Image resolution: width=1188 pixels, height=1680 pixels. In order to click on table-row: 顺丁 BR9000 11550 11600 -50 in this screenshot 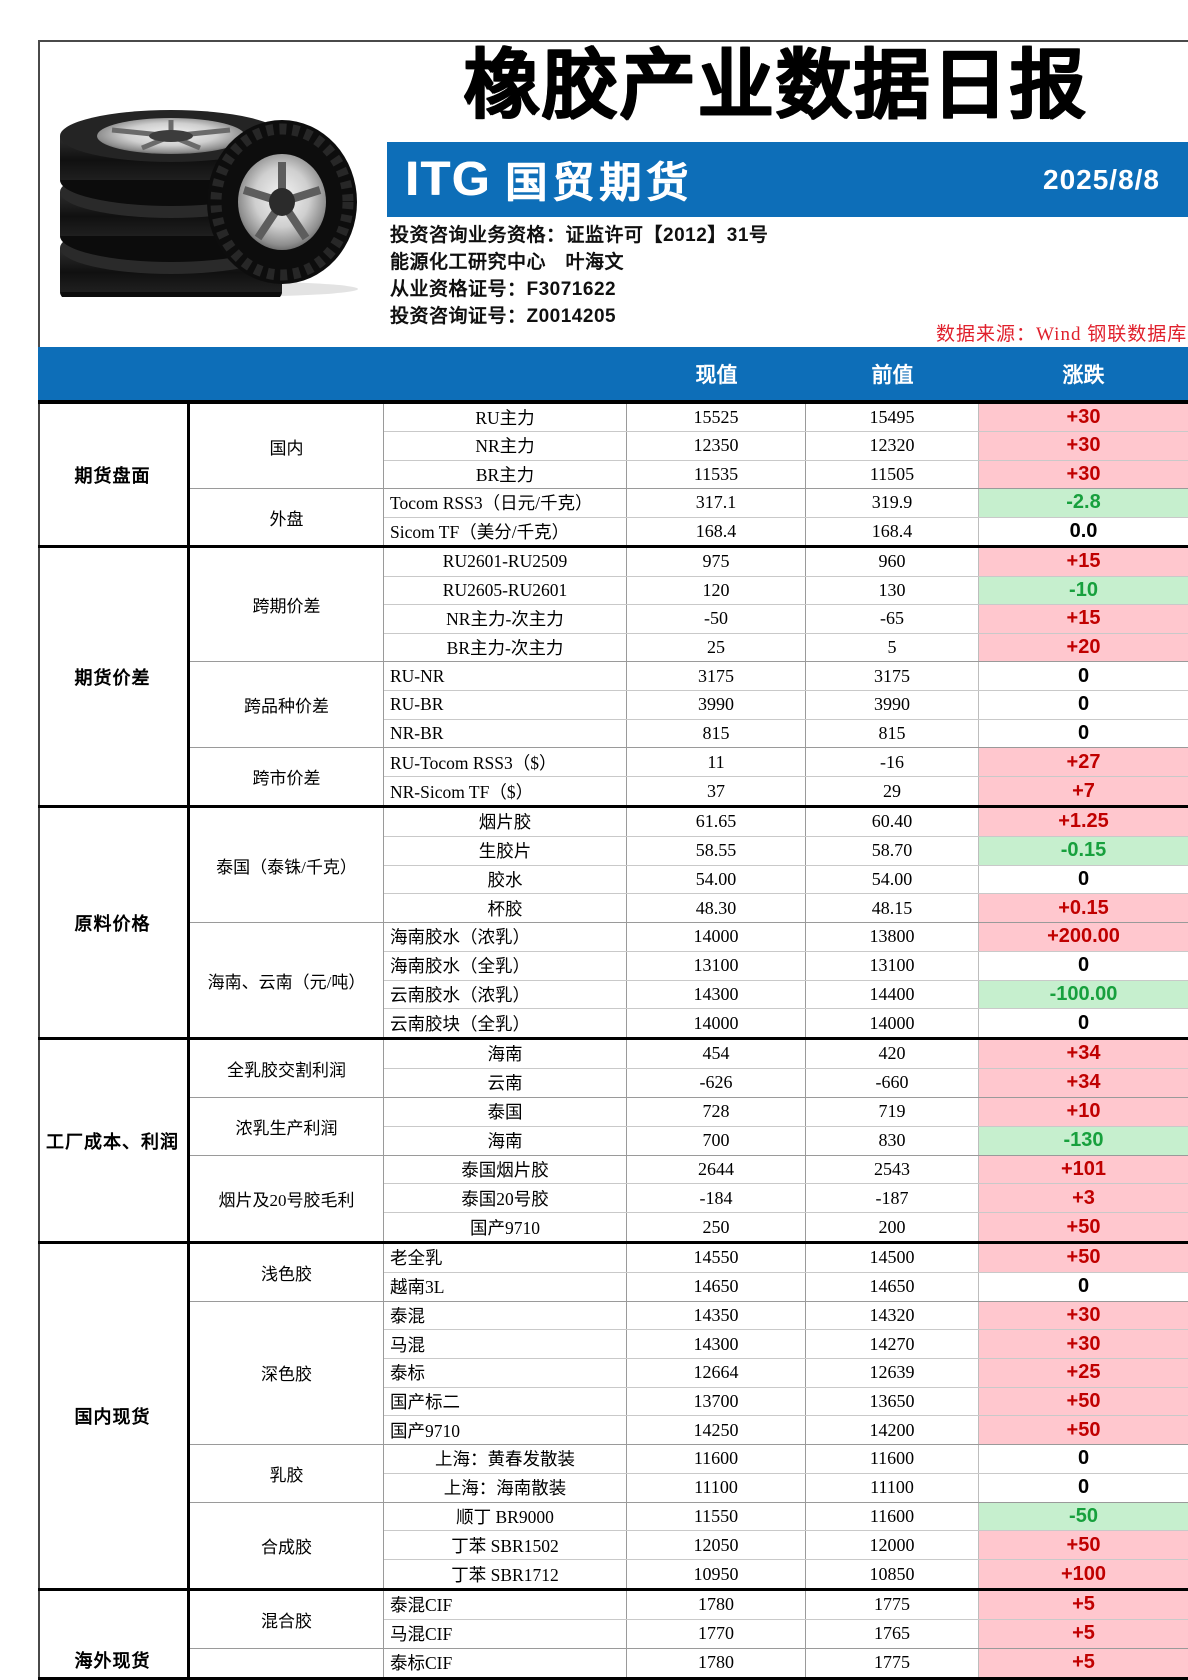, I will do `click(786, 1517)`.